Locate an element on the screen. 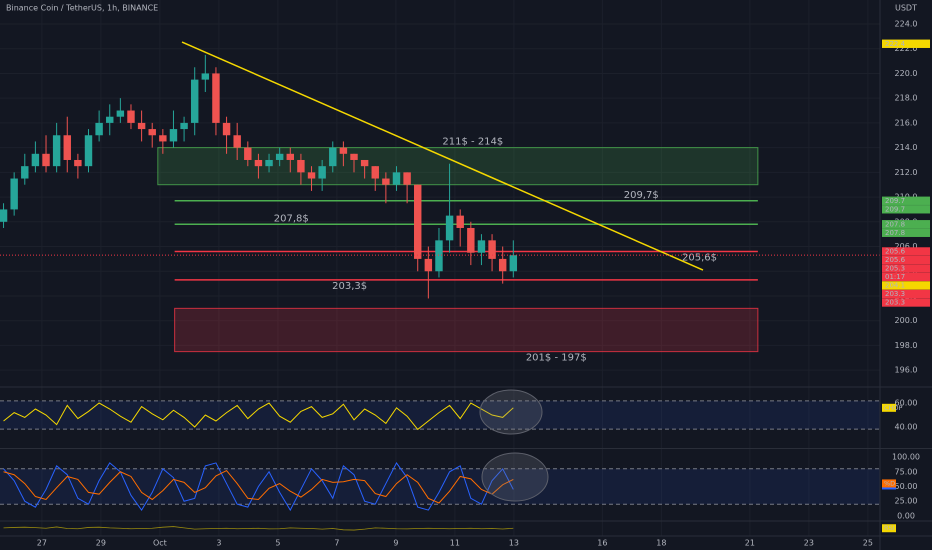 This screenshot has width=932, height=550. x-tick-label: 7 is located at coordinates (336, 543).